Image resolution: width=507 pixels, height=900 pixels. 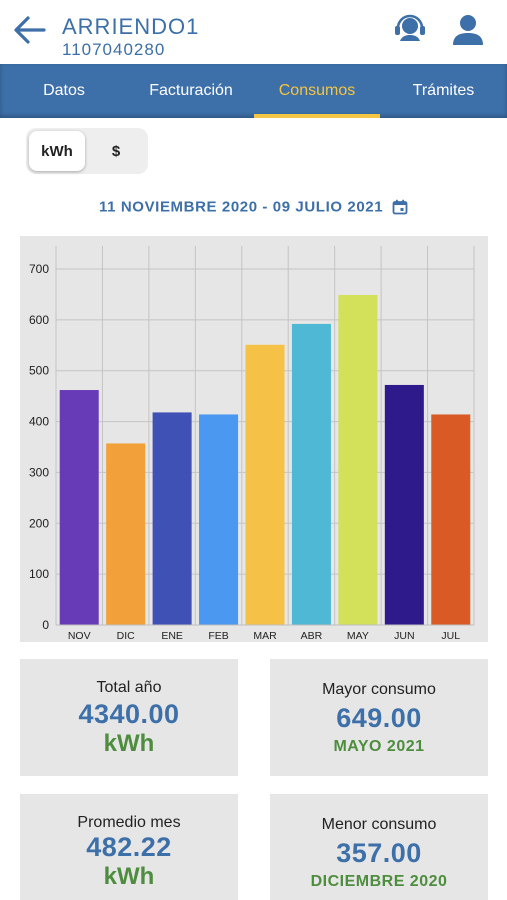 What do you see at coordinates (253, 32) in the screenshot?
I see `app-header: ARRIENDO1 1107040280` at bounding box center [253, 32].